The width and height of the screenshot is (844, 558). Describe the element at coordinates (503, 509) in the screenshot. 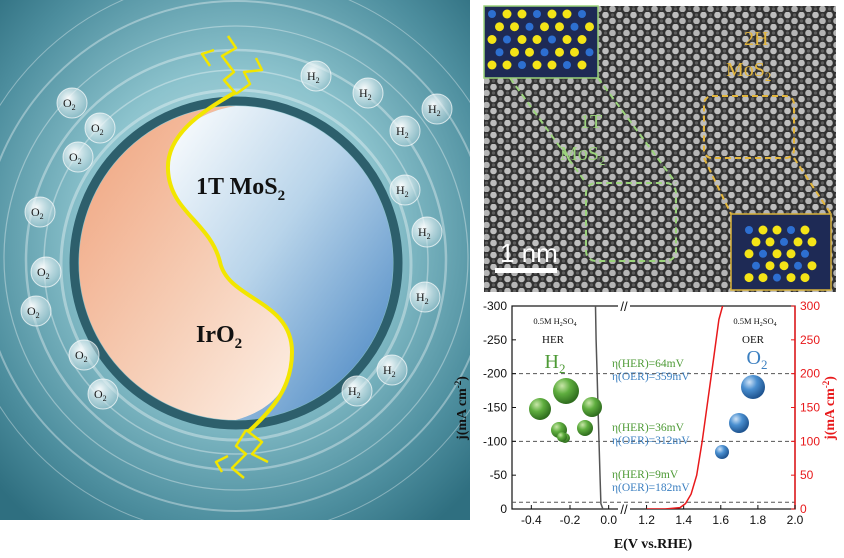

I see `left-tick-label: 0` at that location.